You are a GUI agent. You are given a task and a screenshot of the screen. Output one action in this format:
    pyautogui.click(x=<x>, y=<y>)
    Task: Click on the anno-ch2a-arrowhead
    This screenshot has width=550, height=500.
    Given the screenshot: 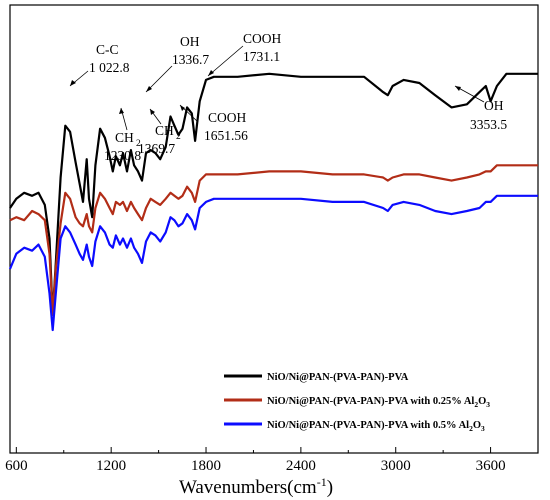 What is the action you would take?
    pyautogui.click(x=121, y=111)
    